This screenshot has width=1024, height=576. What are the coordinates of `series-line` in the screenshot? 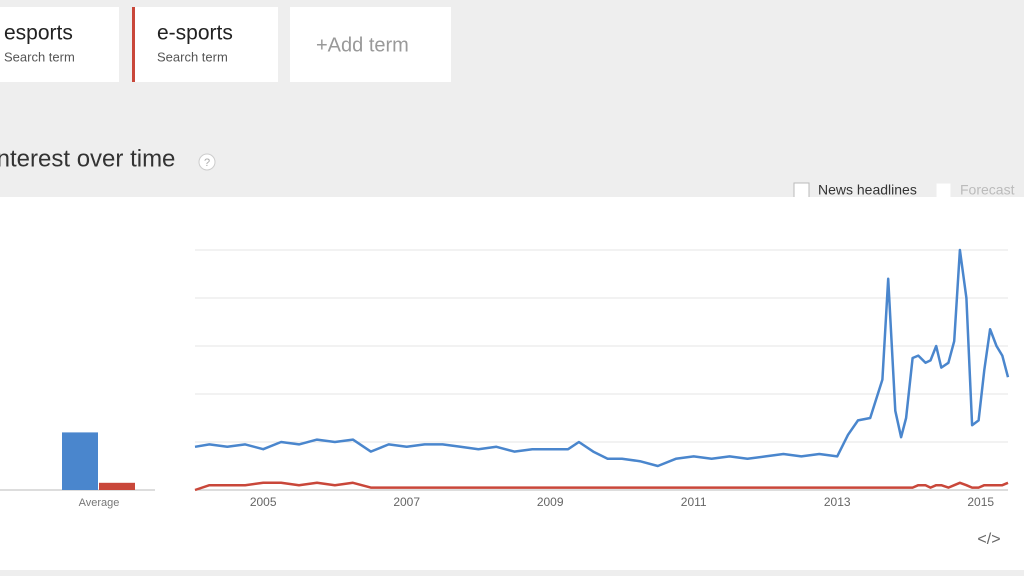 It's located at (601, 486).